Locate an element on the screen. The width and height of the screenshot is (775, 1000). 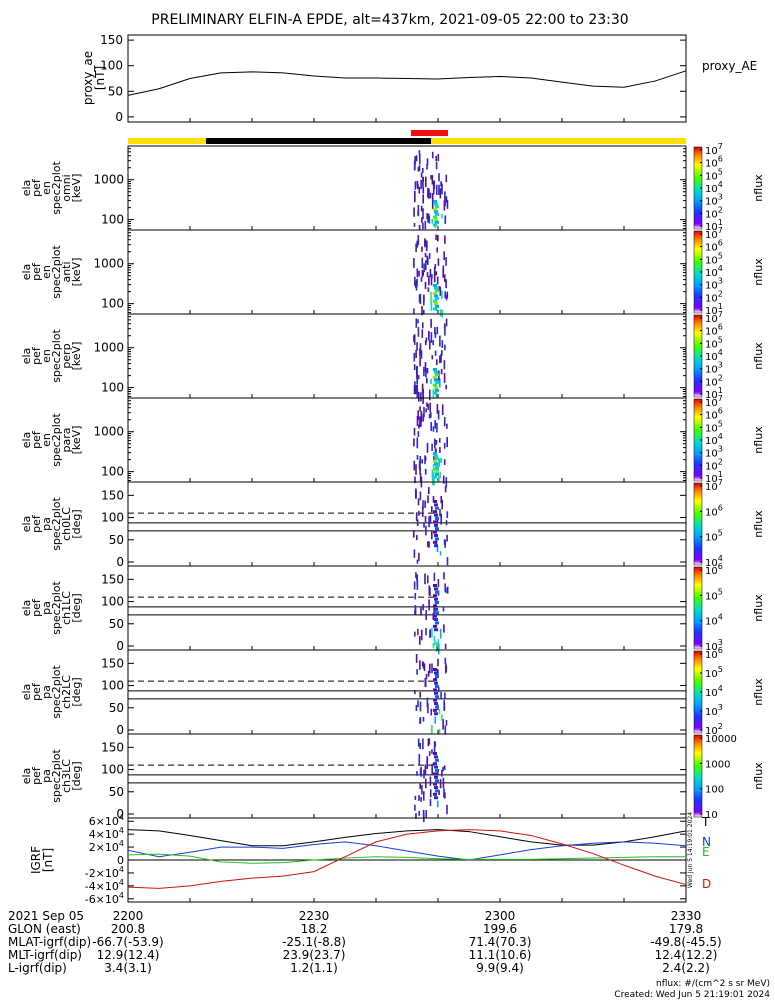
tick-label: 50 is located at coordinates (116, 708).